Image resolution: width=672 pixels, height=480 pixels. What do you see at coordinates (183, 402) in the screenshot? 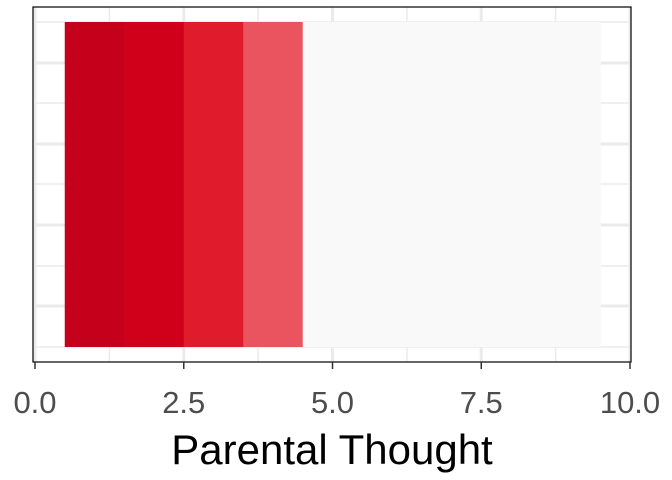
I see `x-tick-label: 2.5` at bounding box center [183, 402].